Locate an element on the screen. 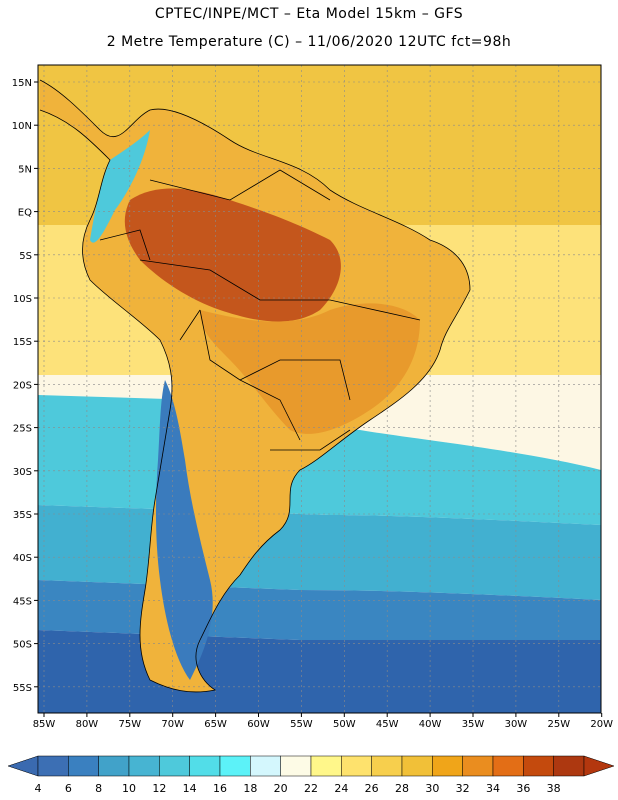 The height and width of the screenshot is (800, 618). lat-label: 10S is located at coordinates (22, 299).